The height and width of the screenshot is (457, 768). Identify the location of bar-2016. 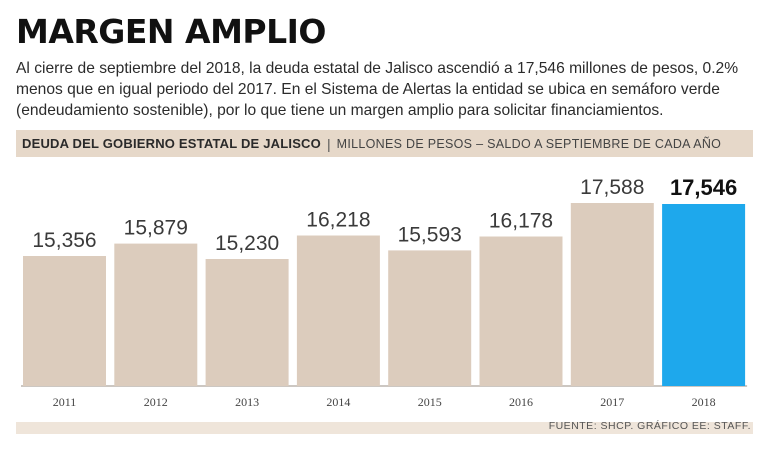
(521, 311).